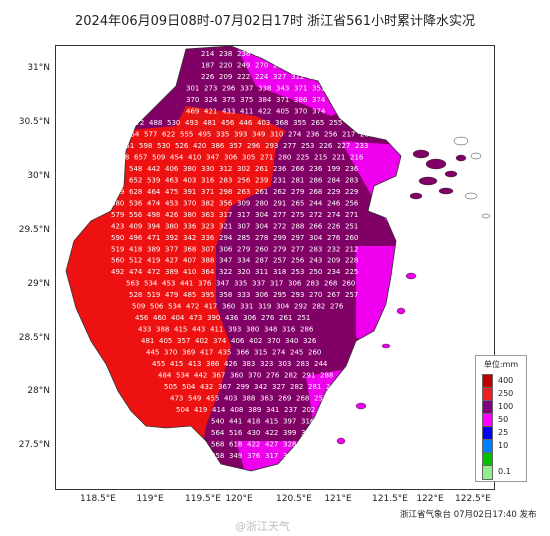 The width and height of the screenshot is (550, 536). Describe the element at coordinates (390, 499) in the screenshot. I see `lon-label-121-5: 121.5°E` at that location.